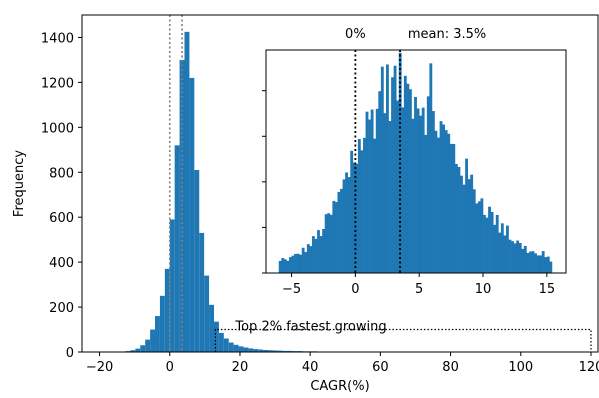 Image resolution: width=599 pixels, height=398 pixels. What do you see at coordinates (240, 367) in the screenshot?
I see `x-tick-label: 20` at bounding box center [240, 367].